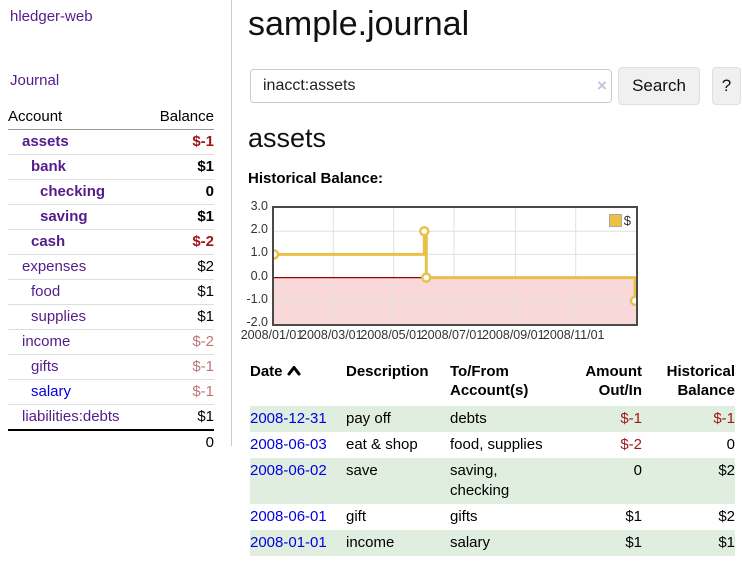 The height and width of the screenshot is (582, 742). Describe the element at coordinates (111, 392) in the screenshot. I see `account-row: salary $-1` at that location.